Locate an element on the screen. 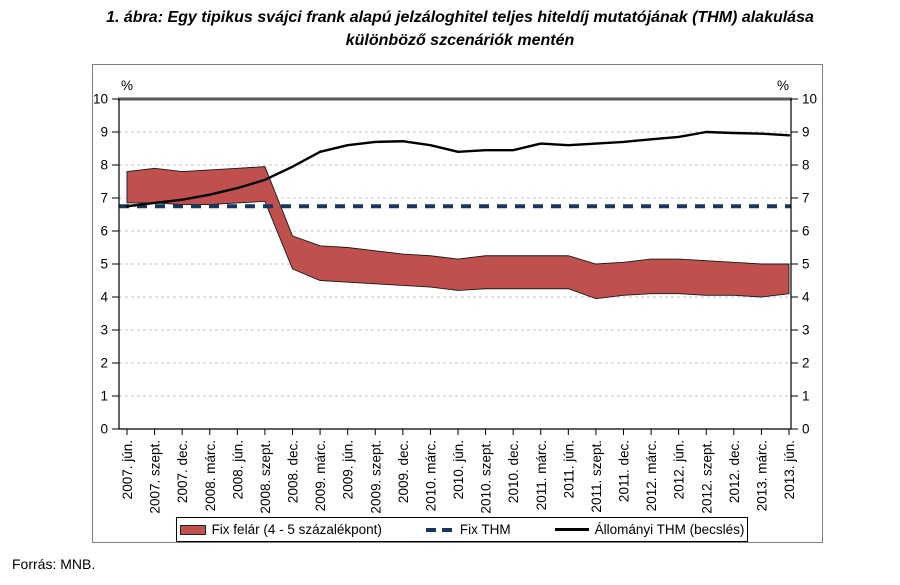 The image size is (900, 585). svg-text: 2007. dec. is located at coordinates (182, 471).